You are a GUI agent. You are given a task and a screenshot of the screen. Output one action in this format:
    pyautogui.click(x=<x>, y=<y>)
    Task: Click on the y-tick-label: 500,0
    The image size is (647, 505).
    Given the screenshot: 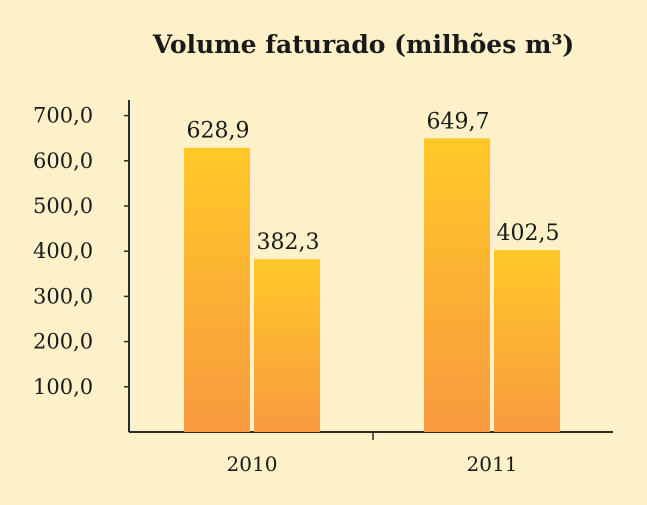 What is the action you would take?
    pyautogui.click(x=63, y=206)
    